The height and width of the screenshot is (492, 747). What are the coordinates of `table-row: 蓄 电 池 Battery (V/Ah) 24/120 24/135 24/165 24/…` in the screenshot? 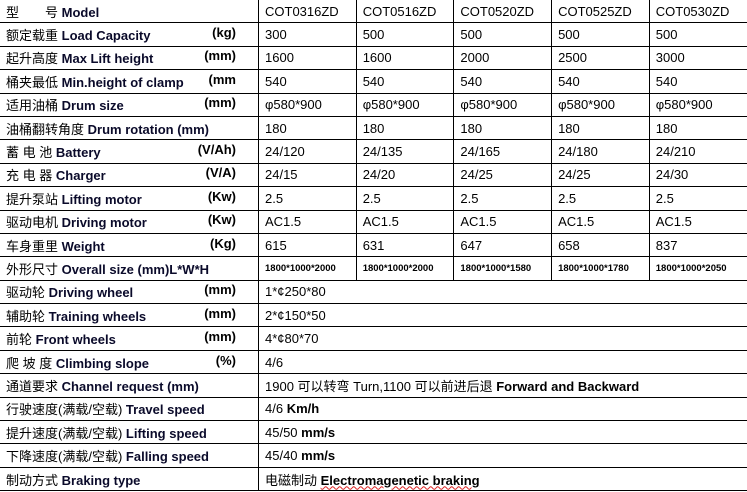 It's located at (373, 151).